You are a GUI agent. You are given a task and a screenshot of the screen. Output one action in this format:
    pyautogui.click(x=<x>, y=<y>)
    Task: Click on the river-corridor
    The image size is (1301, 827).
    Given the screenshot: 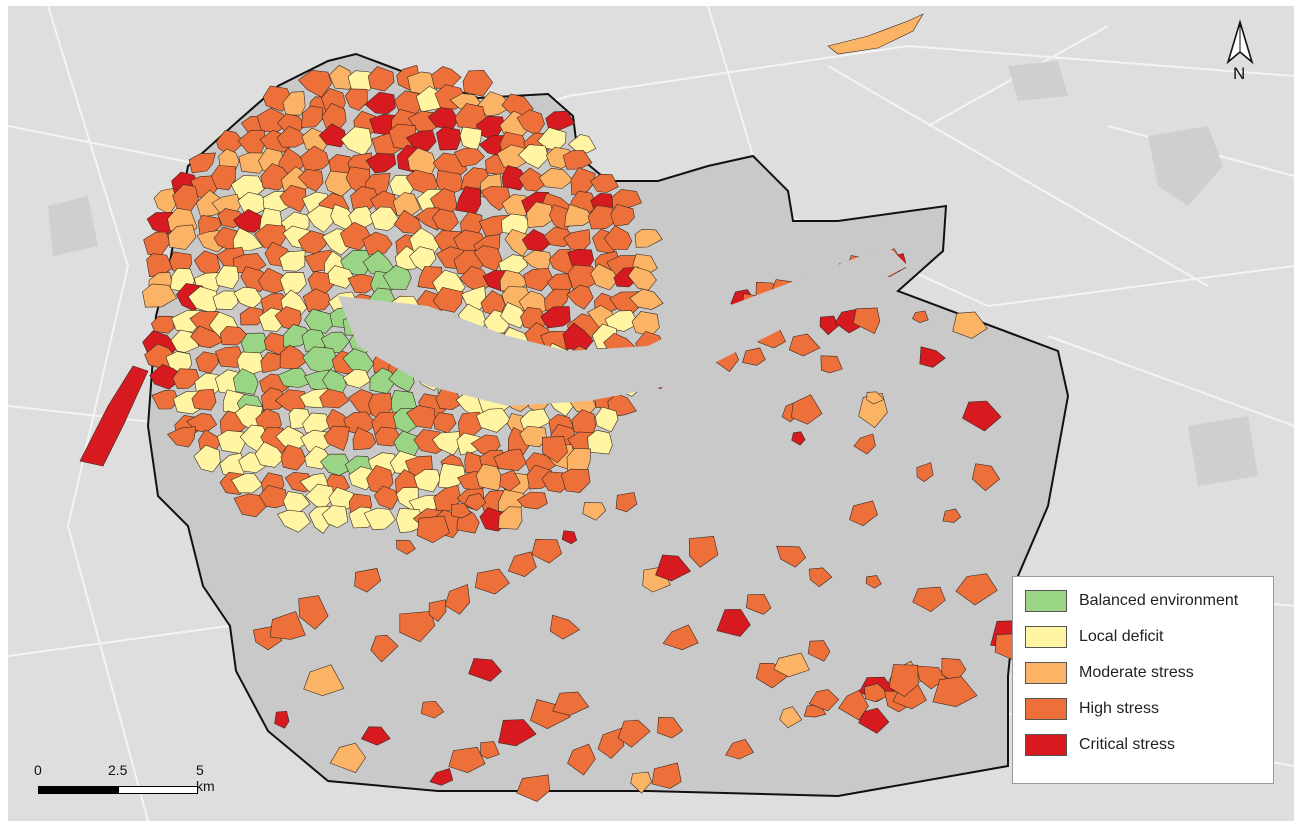 What is the action you would take?
    pyautogui.click(x=623, y=326)
    